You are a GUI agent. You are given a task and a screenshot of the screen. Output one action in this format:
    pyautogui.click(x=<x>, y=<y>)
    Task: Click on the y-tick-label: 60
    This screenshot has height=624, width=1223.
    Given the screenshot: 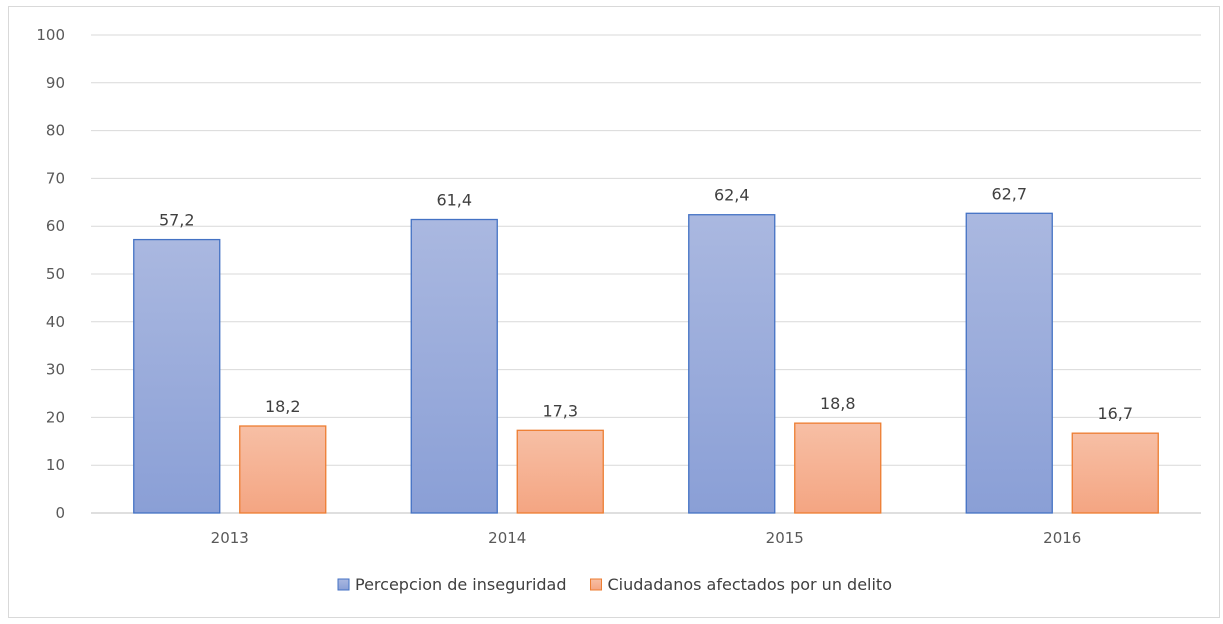 What is the action you would take?
    pyautogui.click(x=55, y=226)
    